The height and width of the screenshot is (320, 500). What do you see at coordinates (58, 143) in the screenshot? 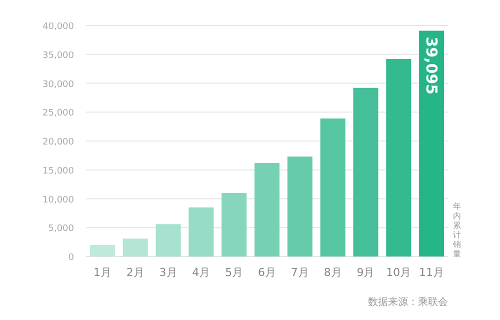
I see `y-tick-label: 20,000` at bounding box center [58, 143].